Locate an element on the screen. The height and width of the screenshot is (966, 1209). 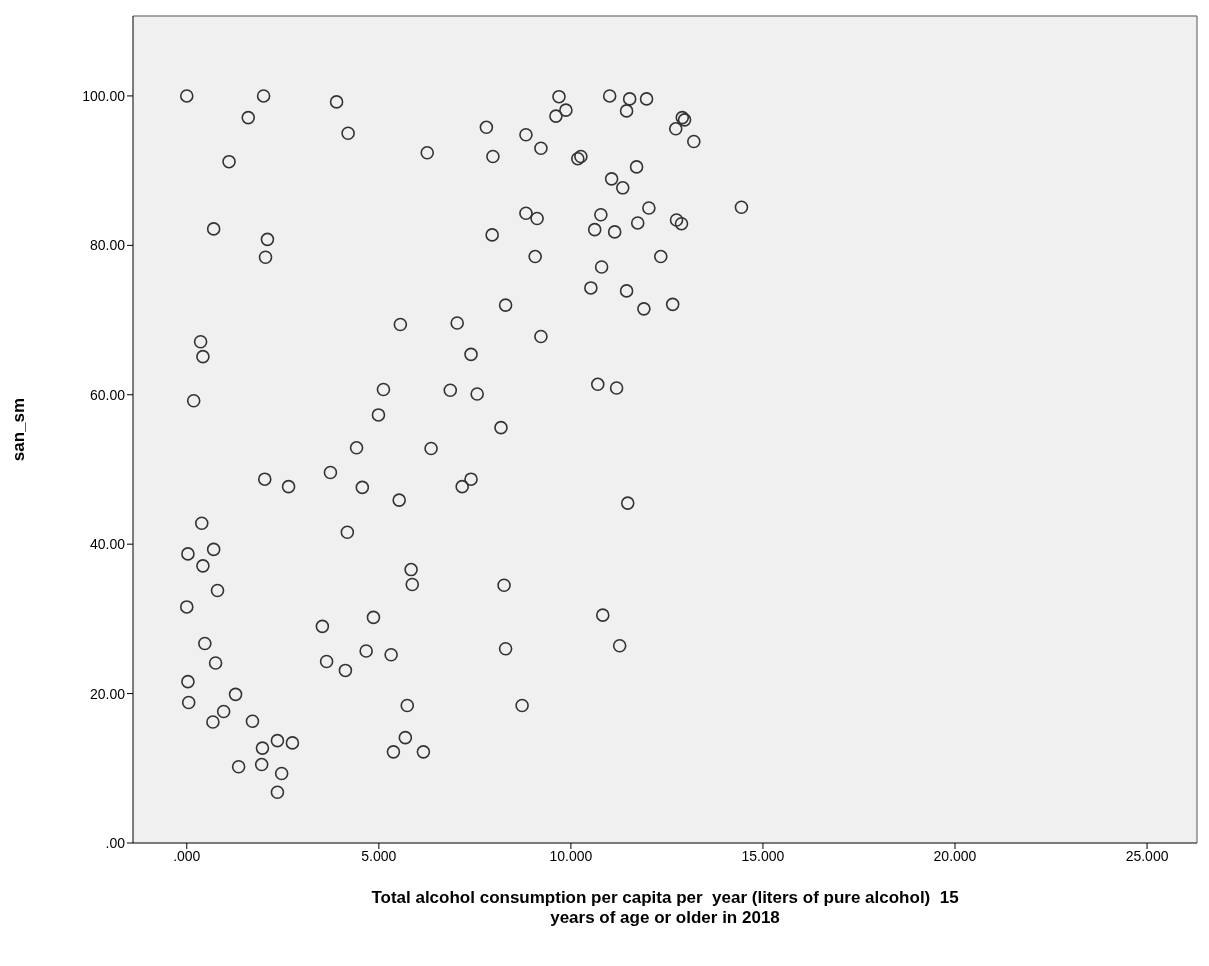
y-tick-label: .00 is located at coordinates (115, 842).